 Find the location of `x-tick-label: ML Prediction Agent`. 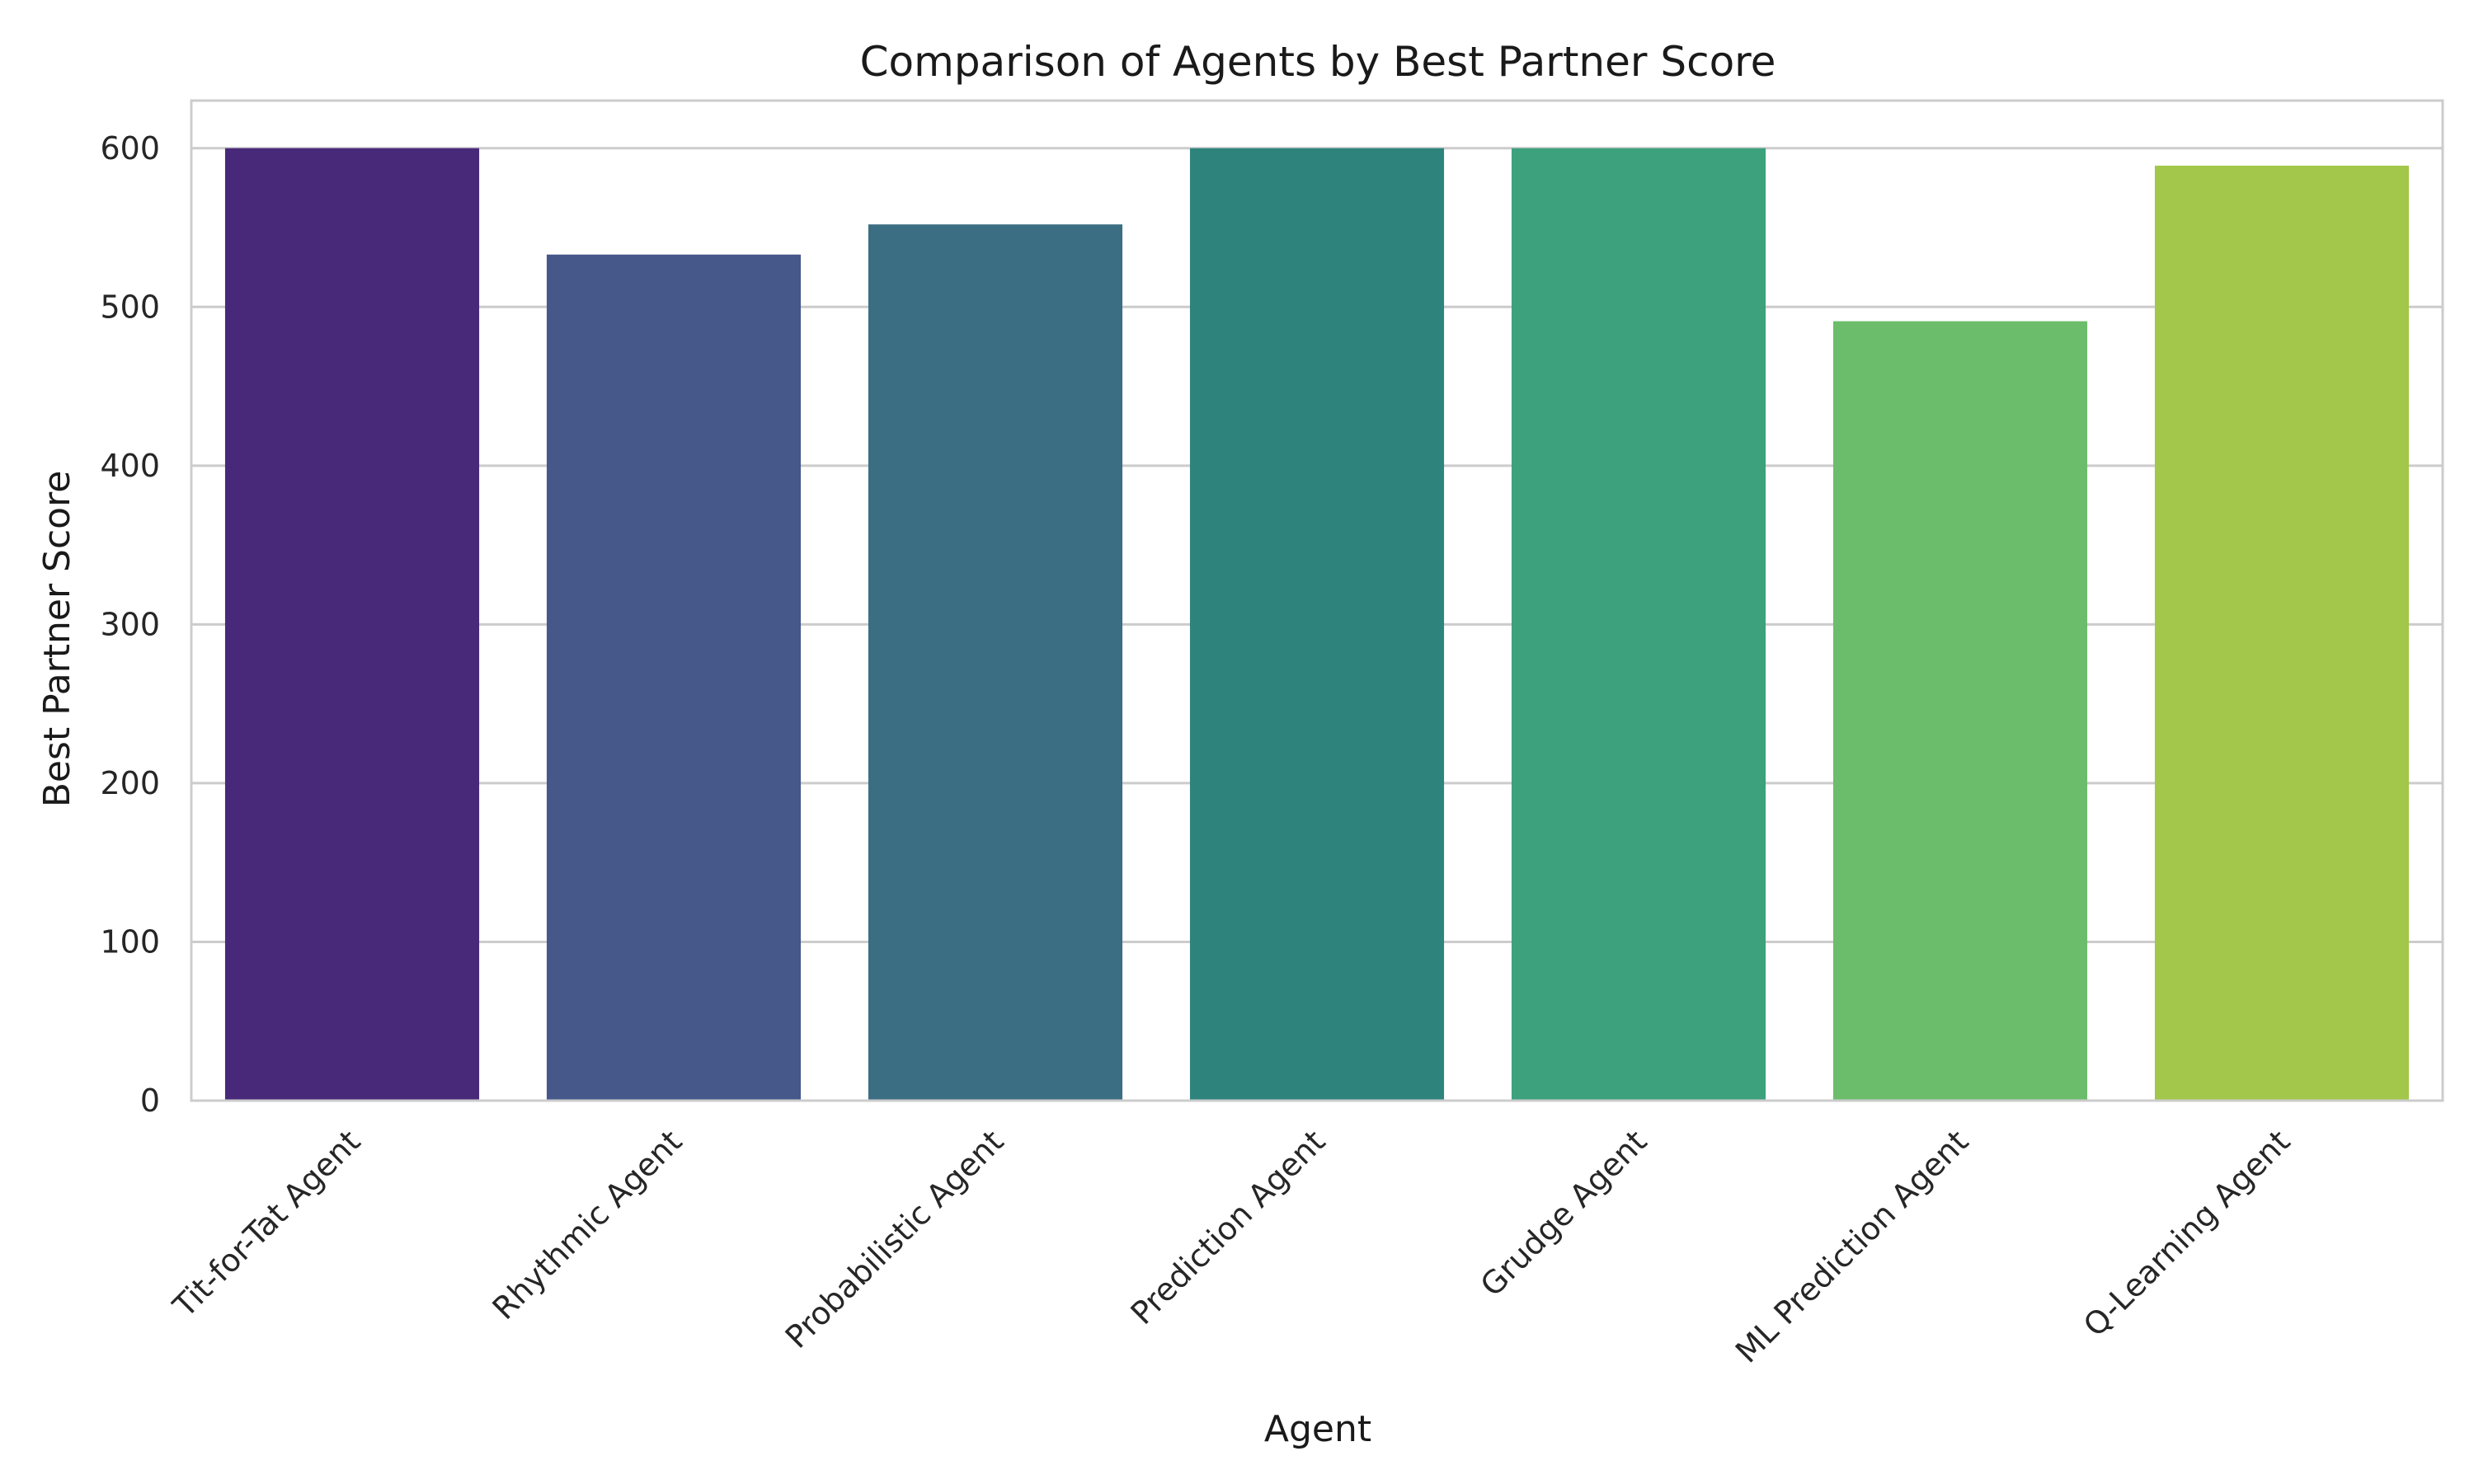

x-tick-label: ML Prediction Agent is located at coordinates (1852, 1246).